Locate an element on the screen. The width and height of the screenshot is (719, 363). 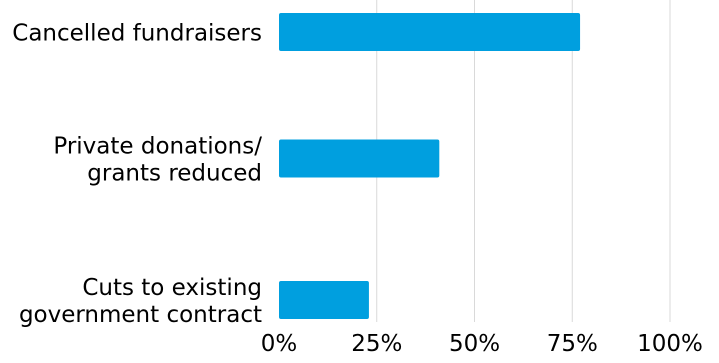
x-tick-label-100: 100% is located at coordinates (670, 344).